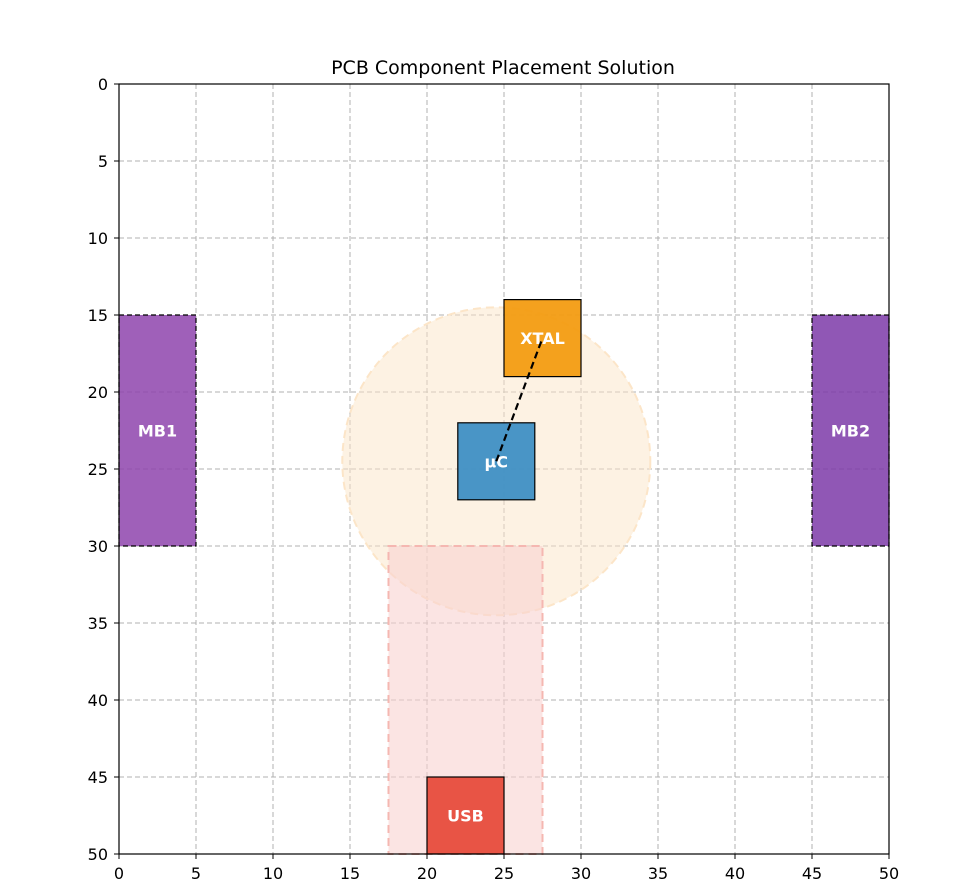 Image resolution: width=972 pixels, height=888 pixels. I want to click on x-tick-label: 15, so click(350, 873).